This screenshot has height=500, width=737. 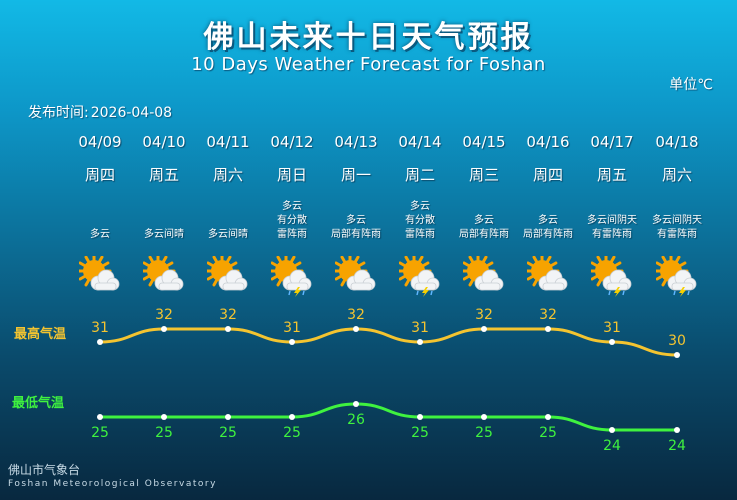 What do you see at coordinates (368, 64) in the screenshot?
I see `page-subtitle: 10 Days Weather Forecast for Foshan` at bounding box center [368, 64].